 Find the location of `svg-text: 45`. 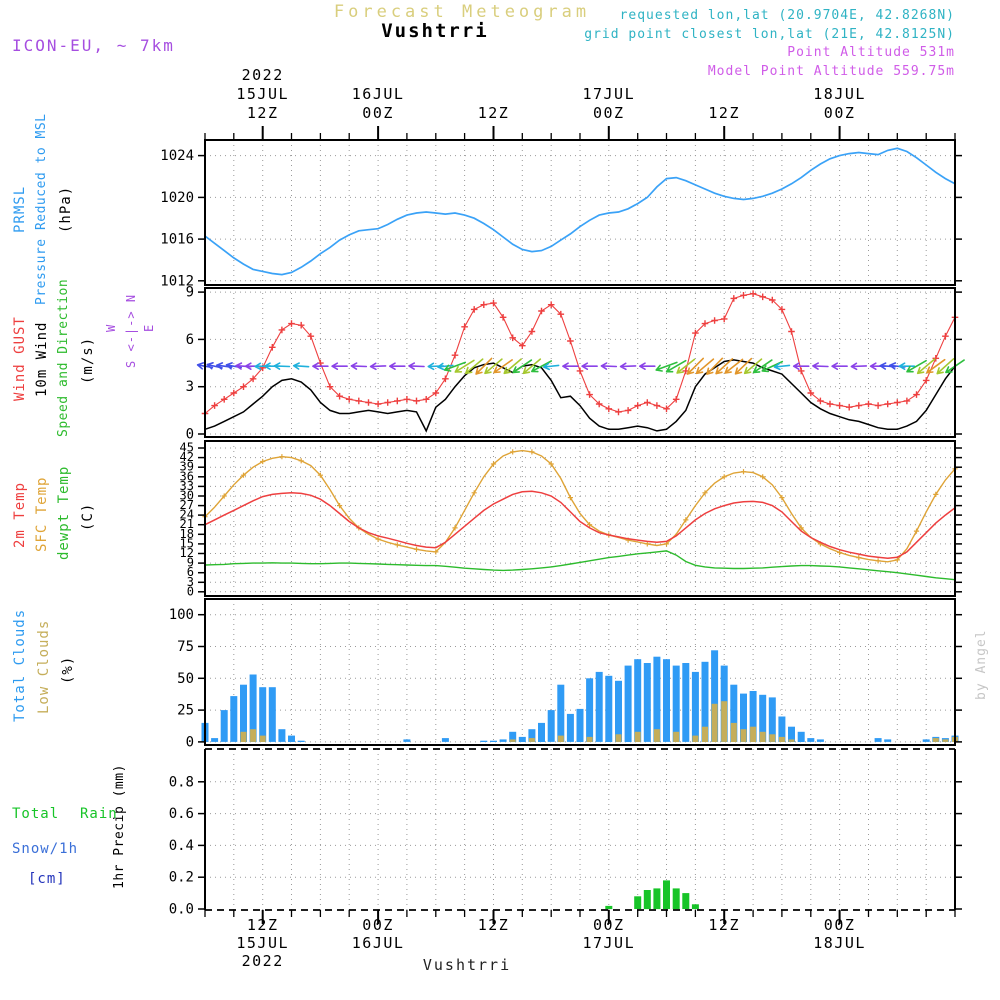

svg-text: 45 is located at coordinates (187, 448).